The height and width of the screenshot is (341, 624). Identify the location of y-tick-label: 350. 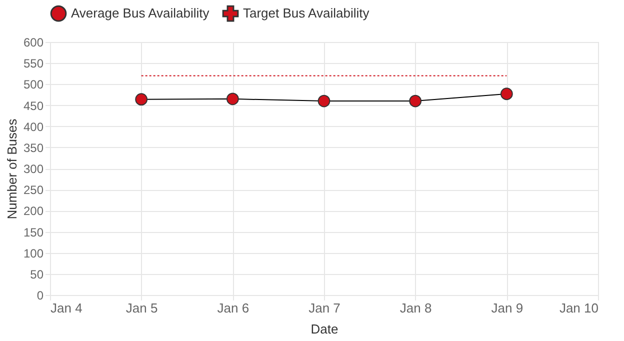
(33, 147).